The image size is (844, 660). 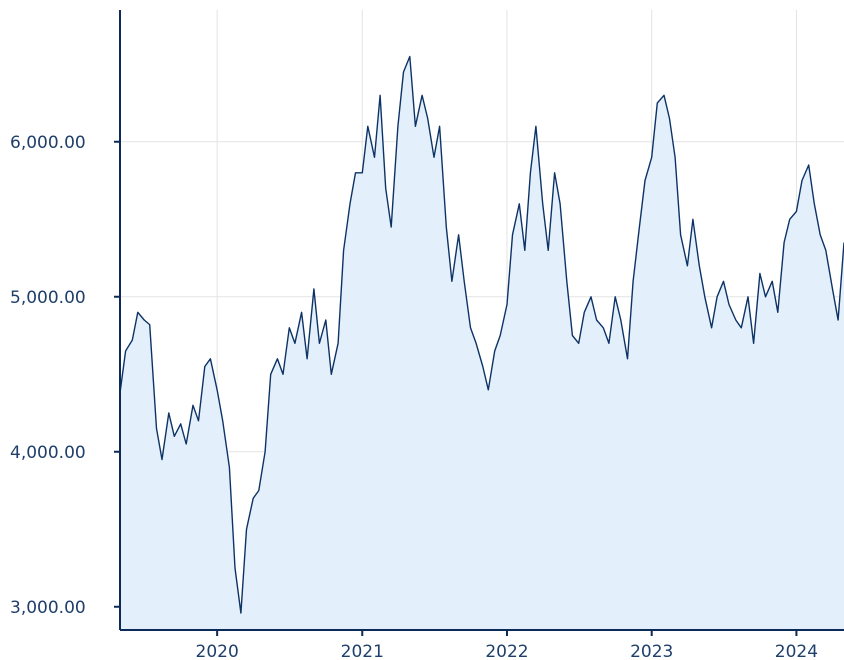 I want to click on x-tick-label-2: 2022, so click(x=506, y=651).